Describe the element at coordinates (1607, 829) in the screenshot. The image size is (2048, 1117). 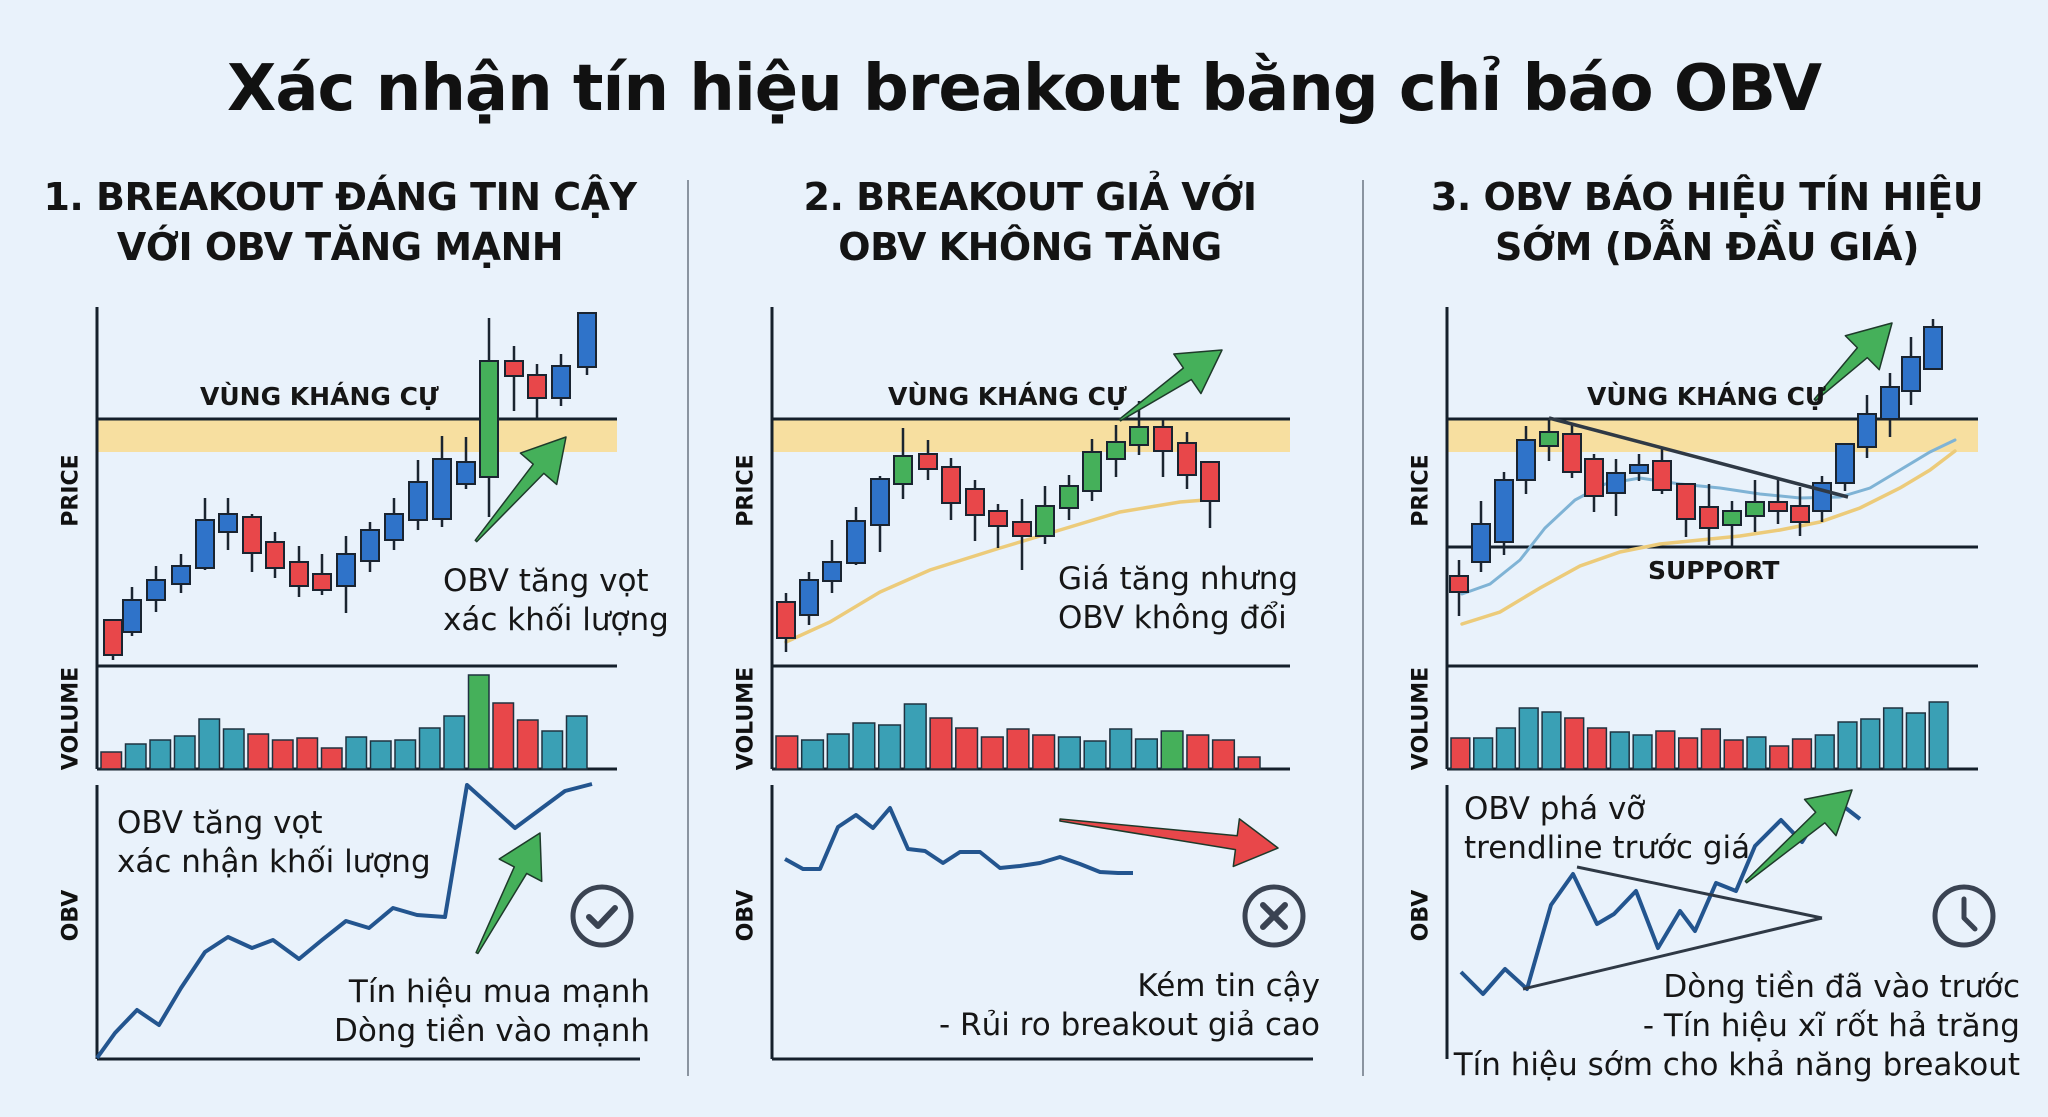
I see `panel-3-obv-note: OBV phá vỡ trendline trước giá` at that location.